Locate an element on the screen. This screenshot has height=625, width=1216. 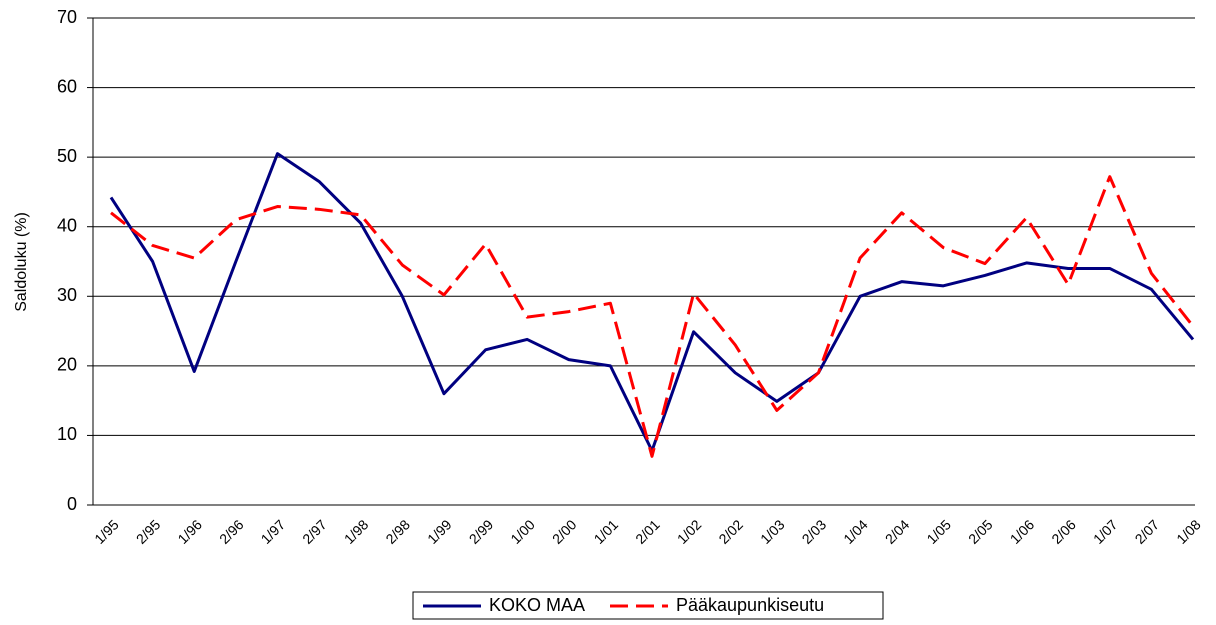
x-tick-label: 2/01 is located at coordinates (647, 531).